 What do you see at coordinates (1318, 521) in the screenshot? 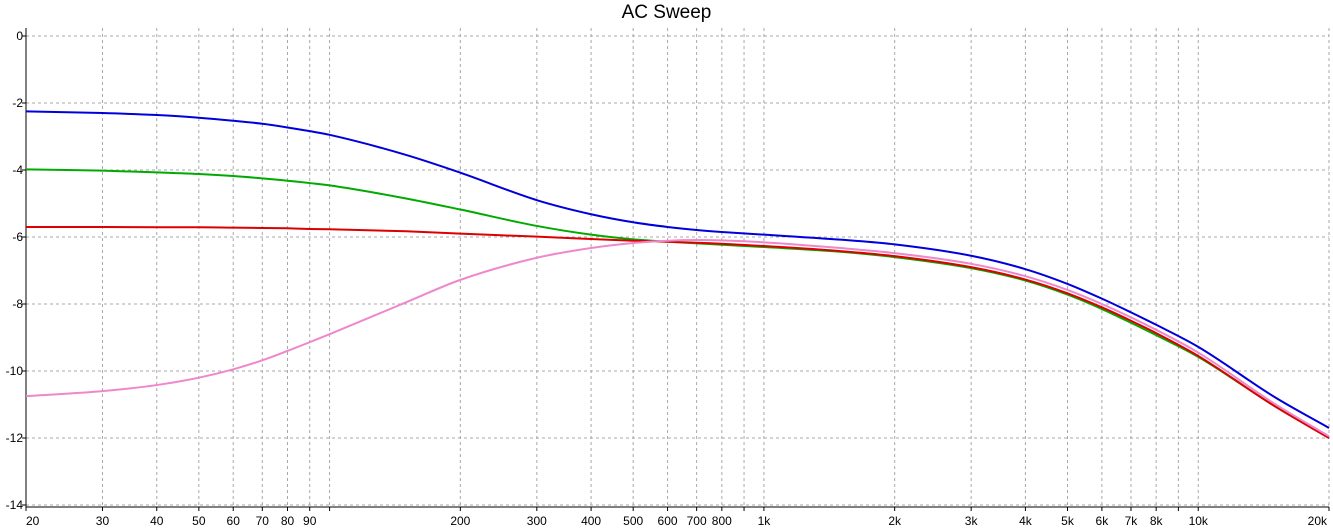
I see `x-tick-label: 20k` at bounding box center [1318, 521].